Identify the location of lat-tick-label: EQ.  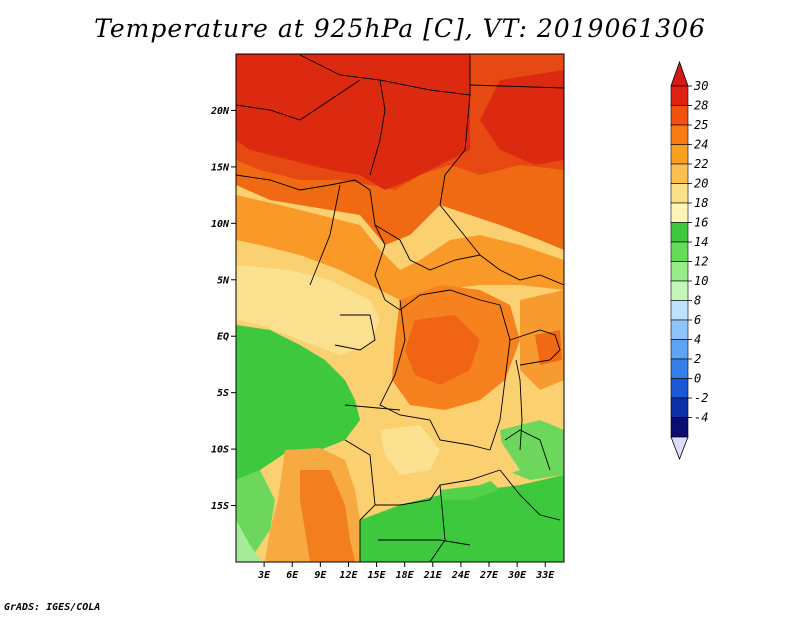
(223, 337).